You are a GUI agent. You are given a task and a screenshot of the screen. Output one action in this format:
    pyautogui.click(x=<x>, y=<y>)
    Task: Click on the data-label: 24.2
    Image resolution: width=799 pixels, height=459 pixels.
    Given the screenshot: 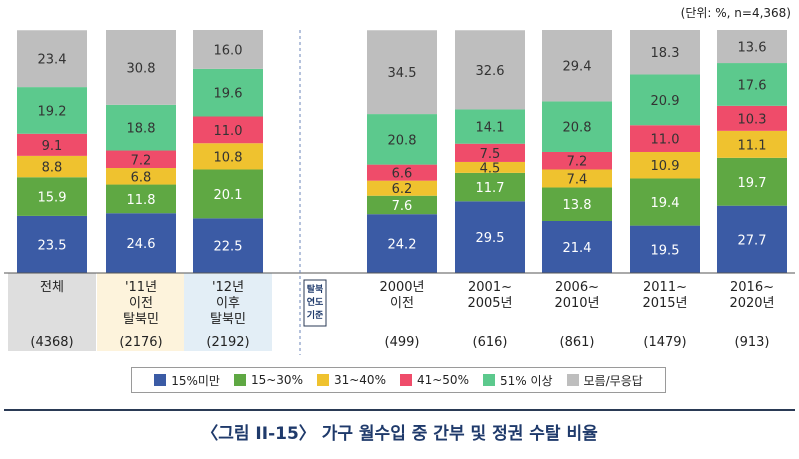 What is the action you would take?
    pyautogui.click(x=402, y=245)
    